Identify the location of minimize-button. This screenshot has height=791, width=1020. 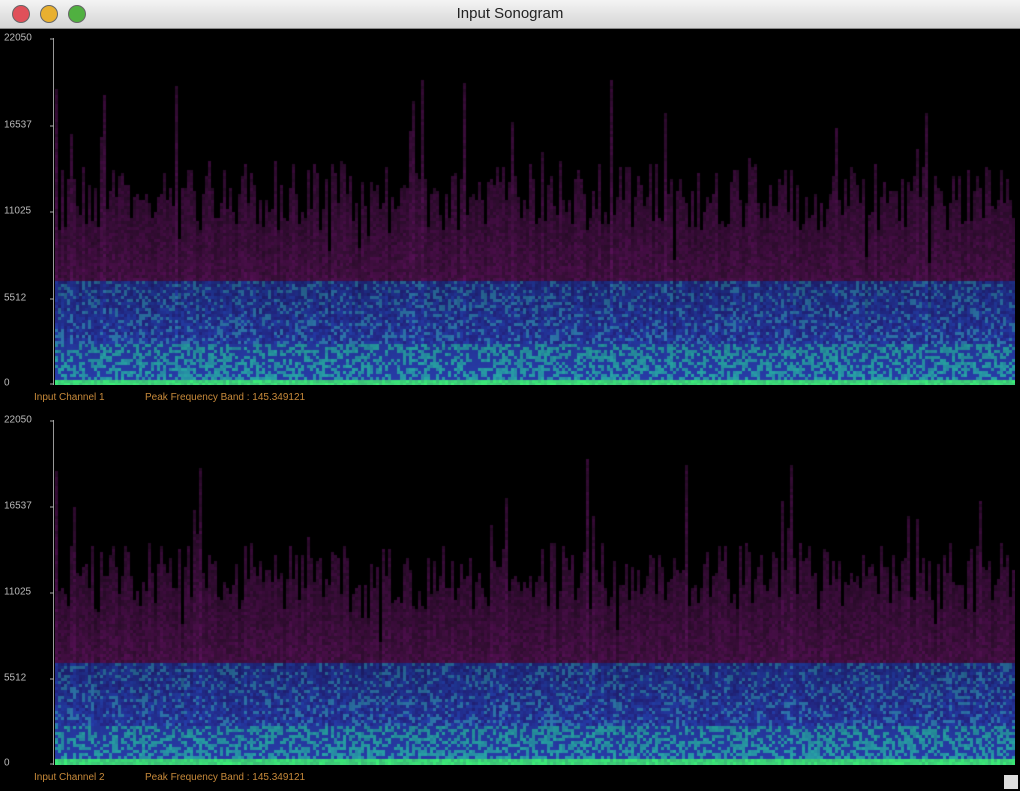
(49, 14).